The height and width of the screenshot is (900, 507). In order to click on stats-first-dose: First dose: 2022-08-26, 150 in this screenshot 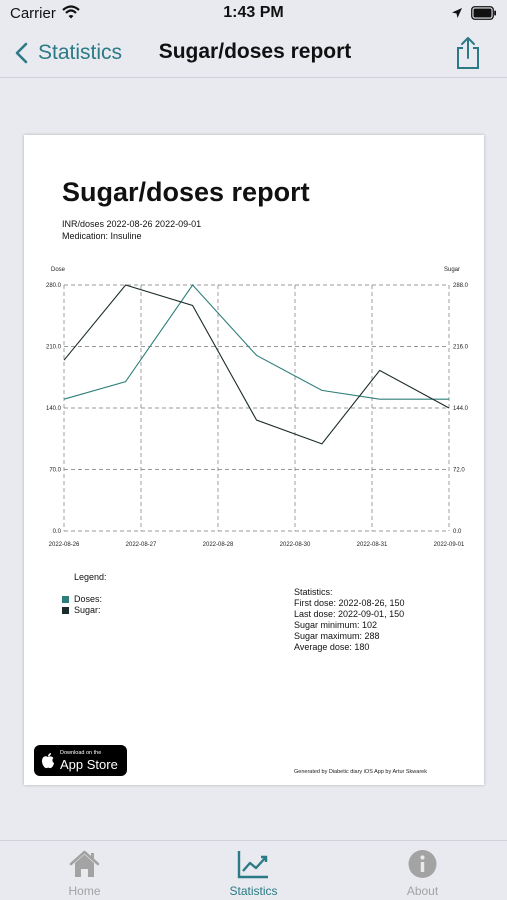, I will do `click(349, 603)`.